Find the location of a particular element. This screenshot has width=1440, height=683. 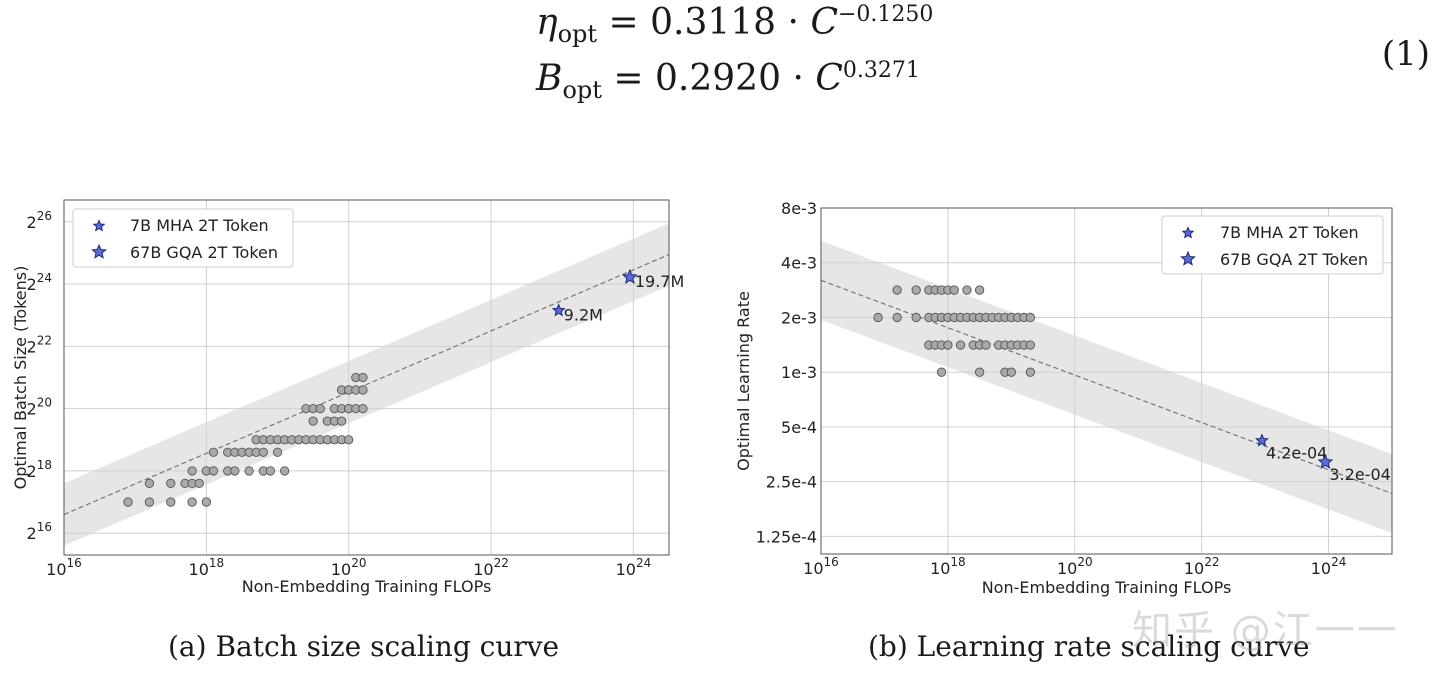

eq2-equals: = is located at coordinates (628, 78).